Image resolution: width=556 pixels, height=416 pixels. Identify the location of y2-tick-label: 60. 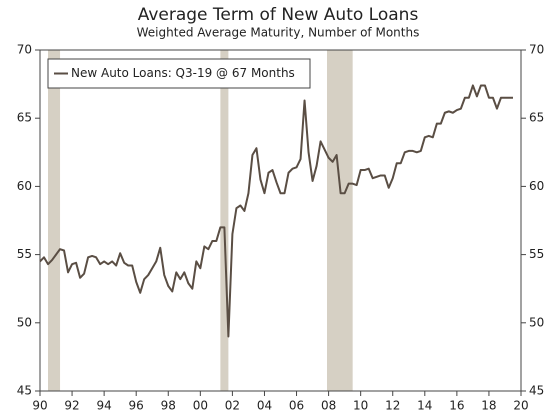
(536, 186).